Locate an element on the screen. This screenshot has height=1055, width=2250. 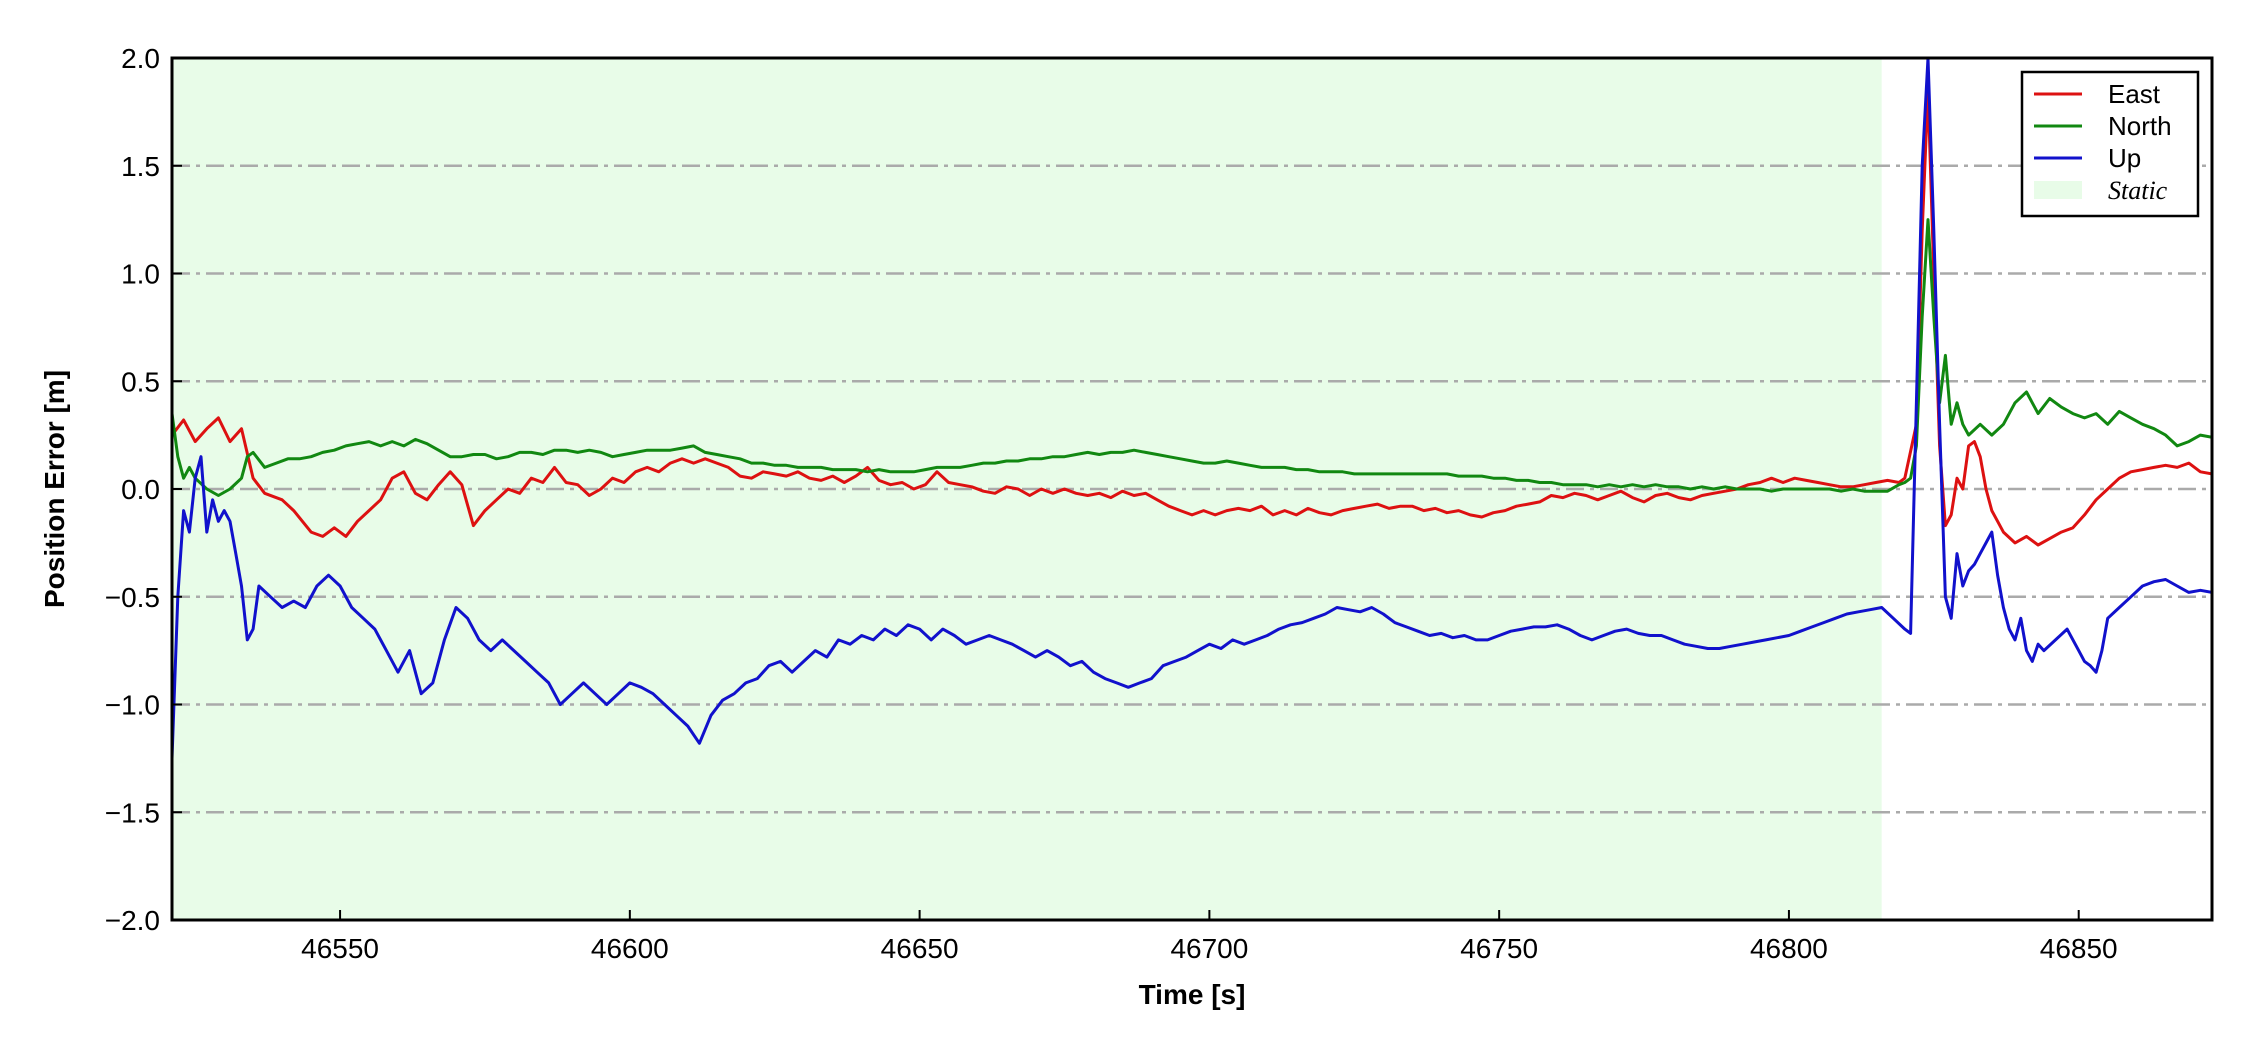
legend-label-up: Up is located at coordinates (2124, 158).